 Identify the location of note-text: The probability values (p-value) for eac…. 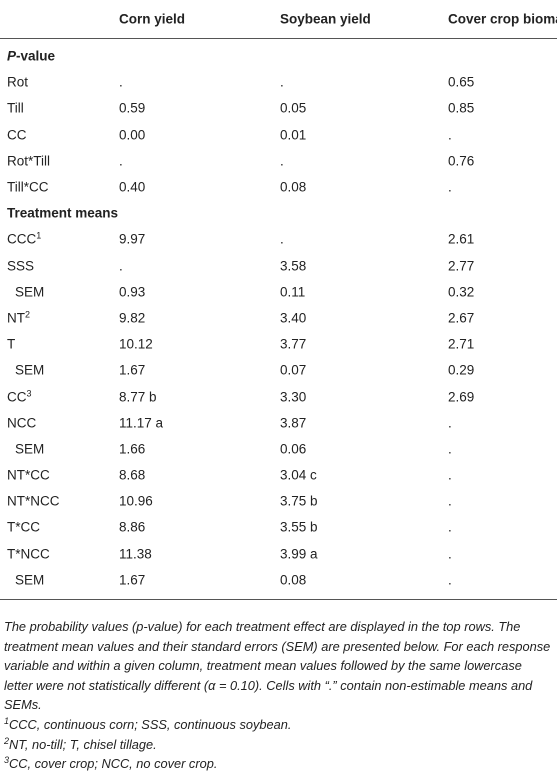
(277, 666).